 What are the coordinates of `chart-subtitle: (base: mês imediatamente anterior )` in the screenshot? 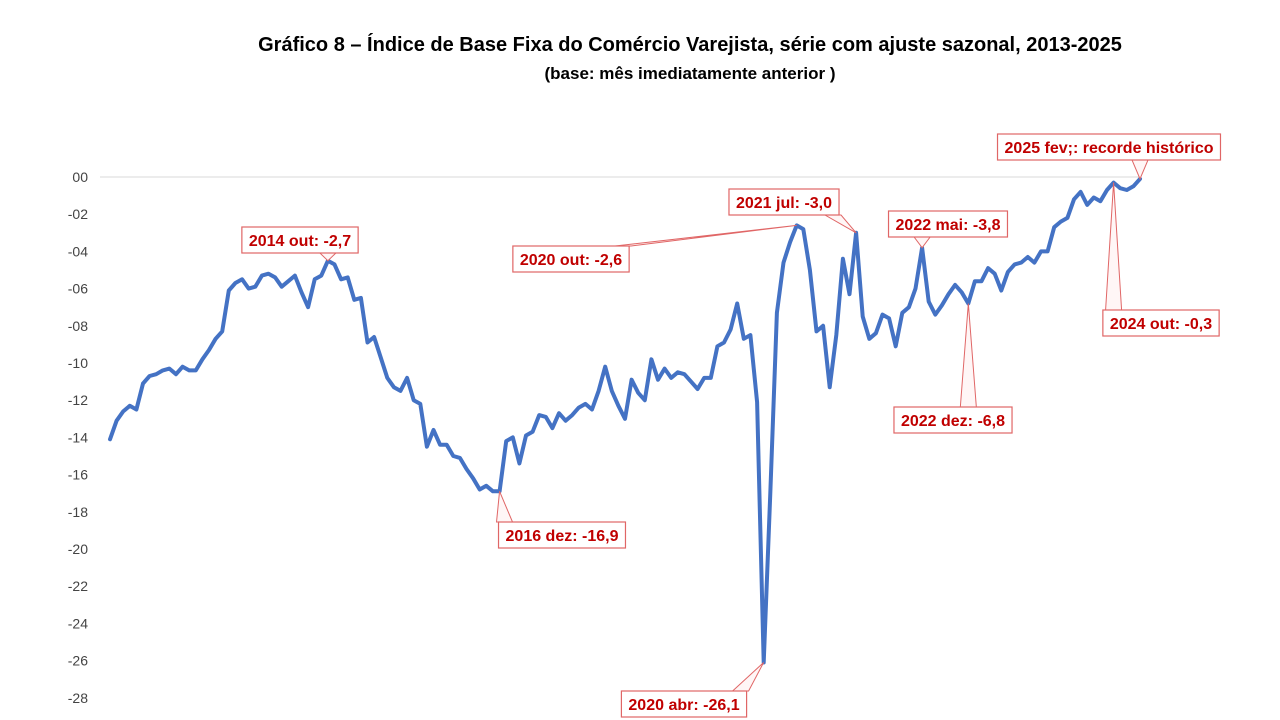 It's located at (690, 73).